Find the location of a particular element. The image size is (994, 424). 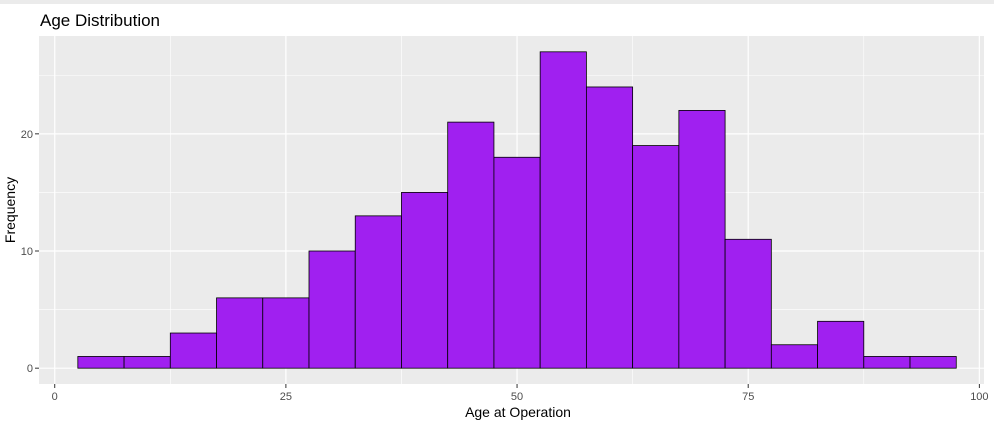

x-axis-title: Age at Operation is located at coordinates (518, 412).